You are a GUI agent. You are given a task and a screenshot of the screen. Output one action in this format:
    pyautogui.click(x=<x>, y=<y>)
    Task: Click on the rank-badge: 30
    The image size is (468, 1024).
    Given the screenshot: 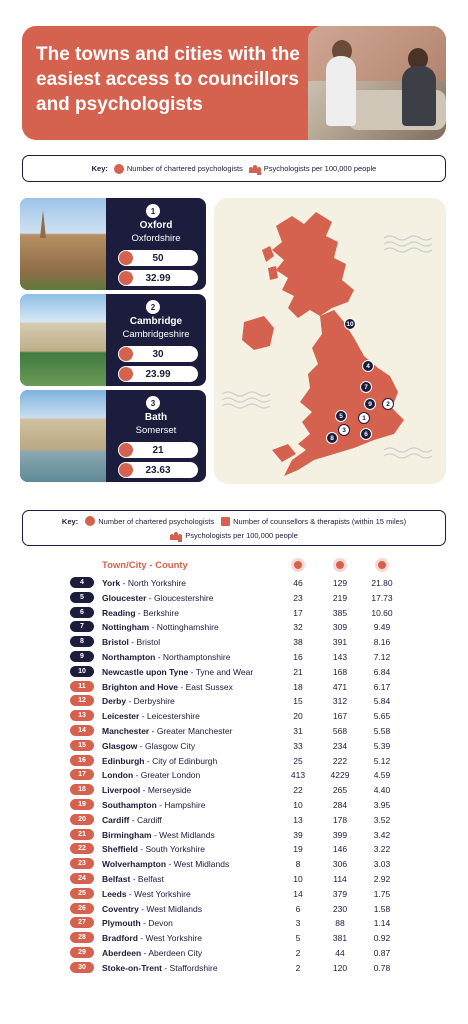 What is the action you would take?
    pyautogui.click(x=82, y=967)
    